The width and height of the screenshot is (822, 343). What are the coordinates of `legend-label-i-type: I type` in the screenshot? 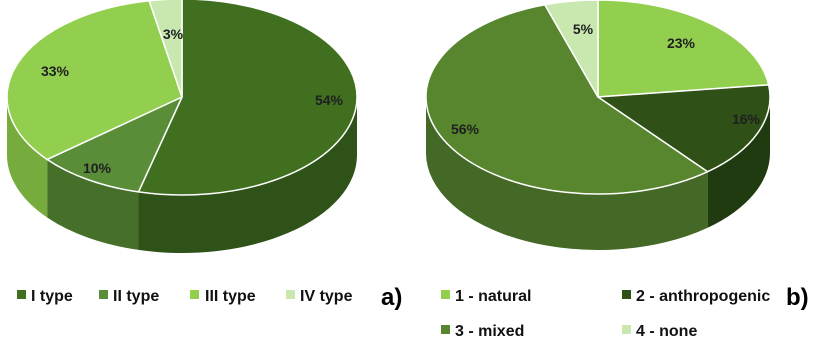 It's located at (52, 296).